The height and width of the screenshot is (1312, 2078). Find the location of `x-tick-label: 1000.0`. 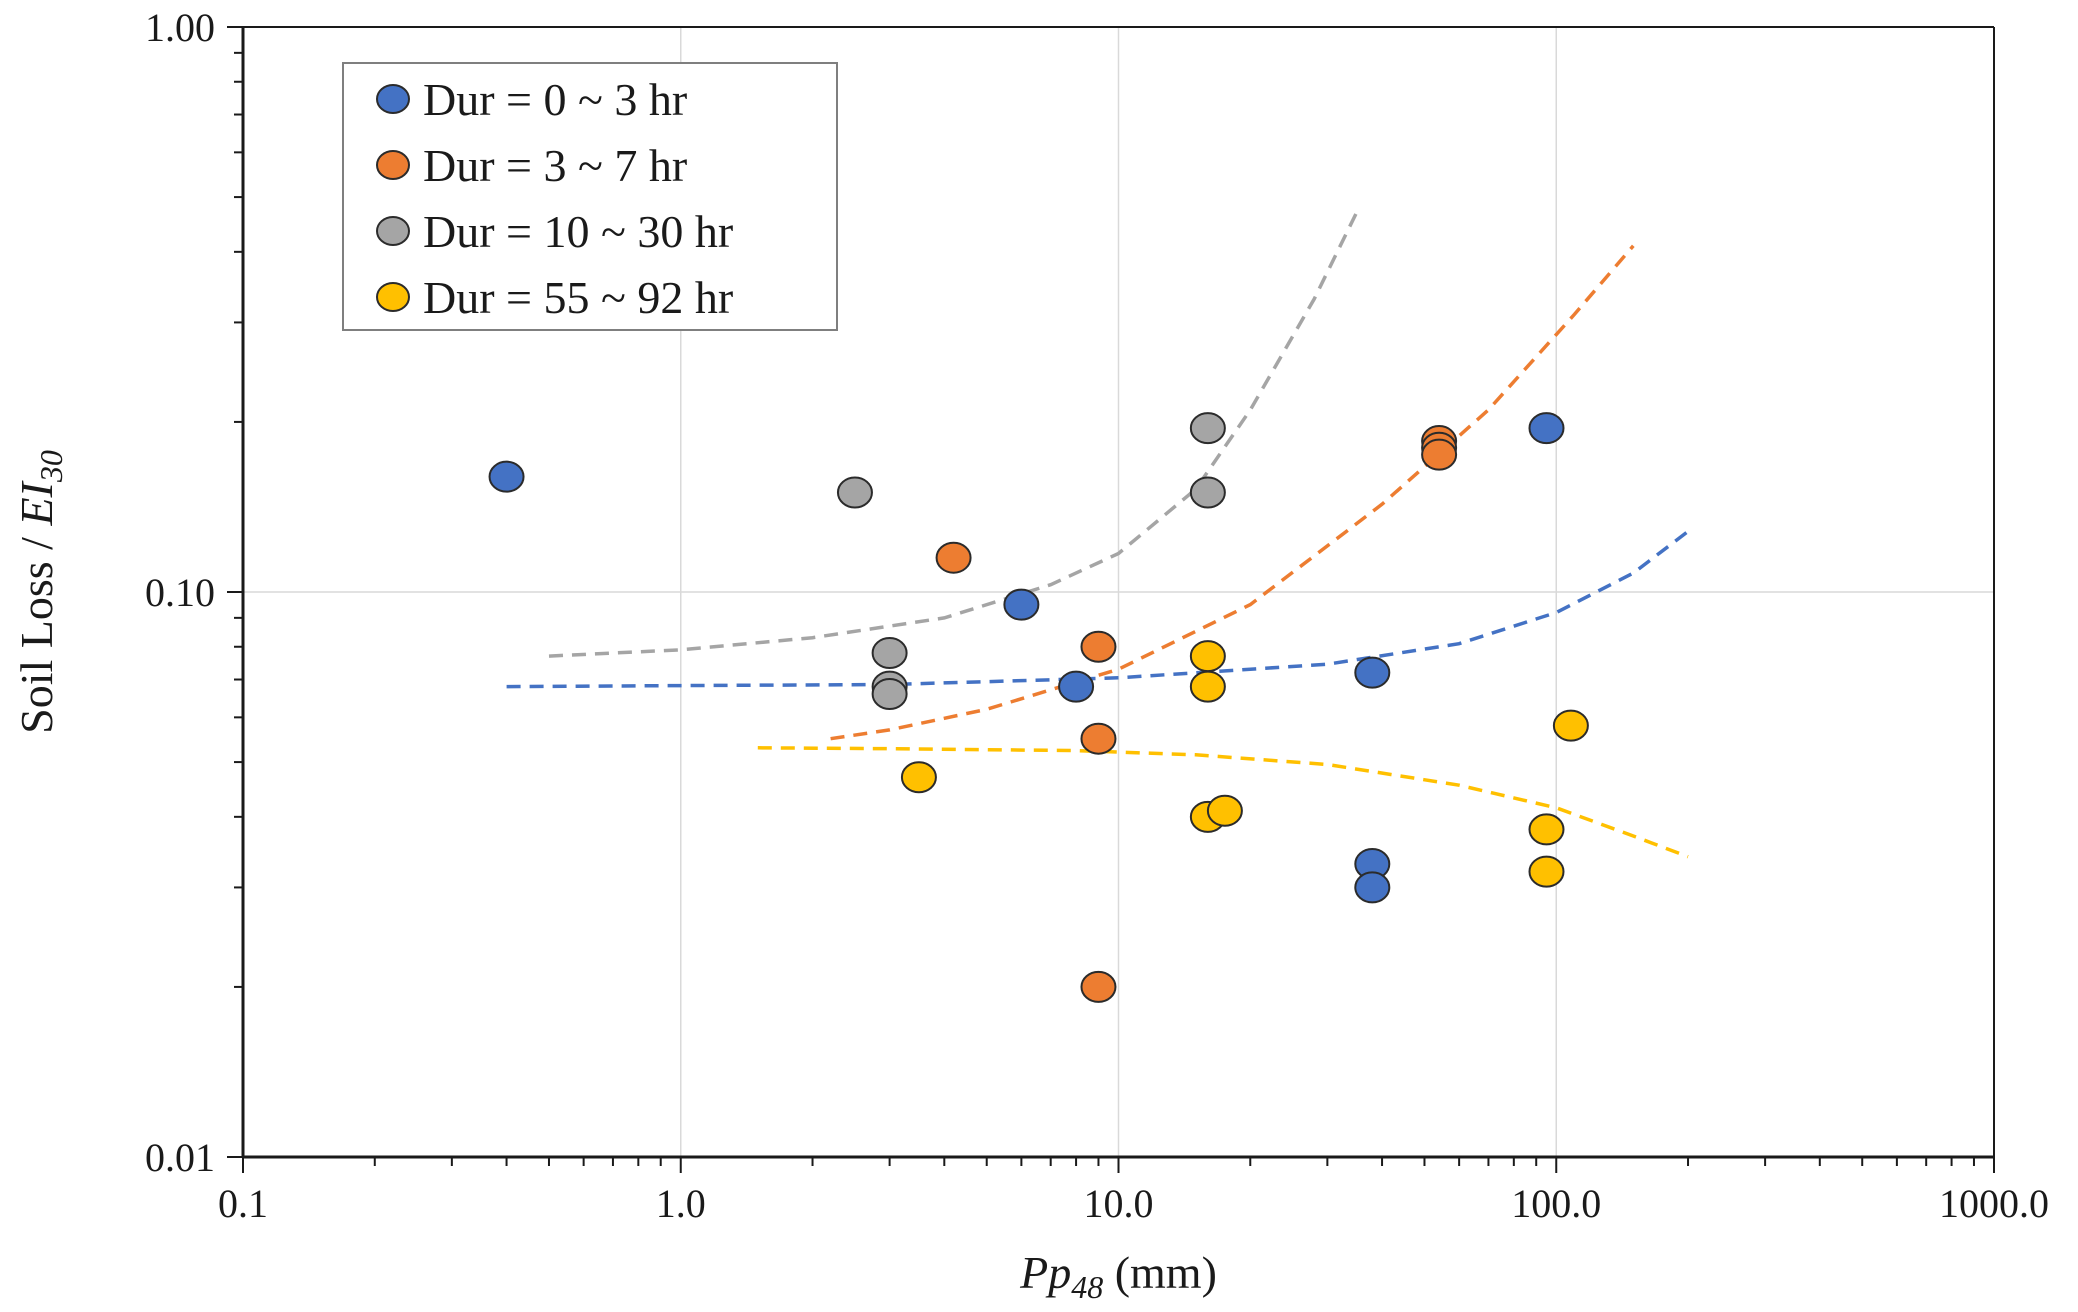

x-tick-label: 1000.0 is located at coordinates (1994, 1203).